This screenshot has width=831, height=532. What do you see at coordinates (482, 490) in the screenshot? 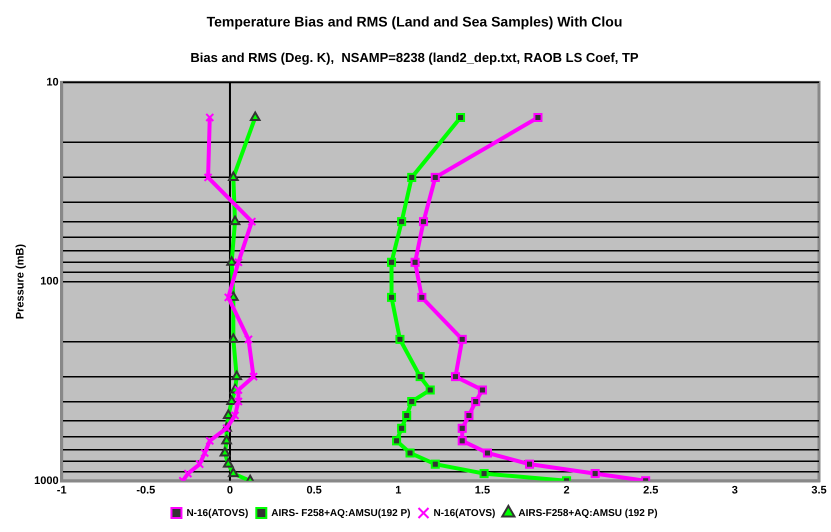
I see `x-tick-label: 1.5` at bounding box center [482, 490].